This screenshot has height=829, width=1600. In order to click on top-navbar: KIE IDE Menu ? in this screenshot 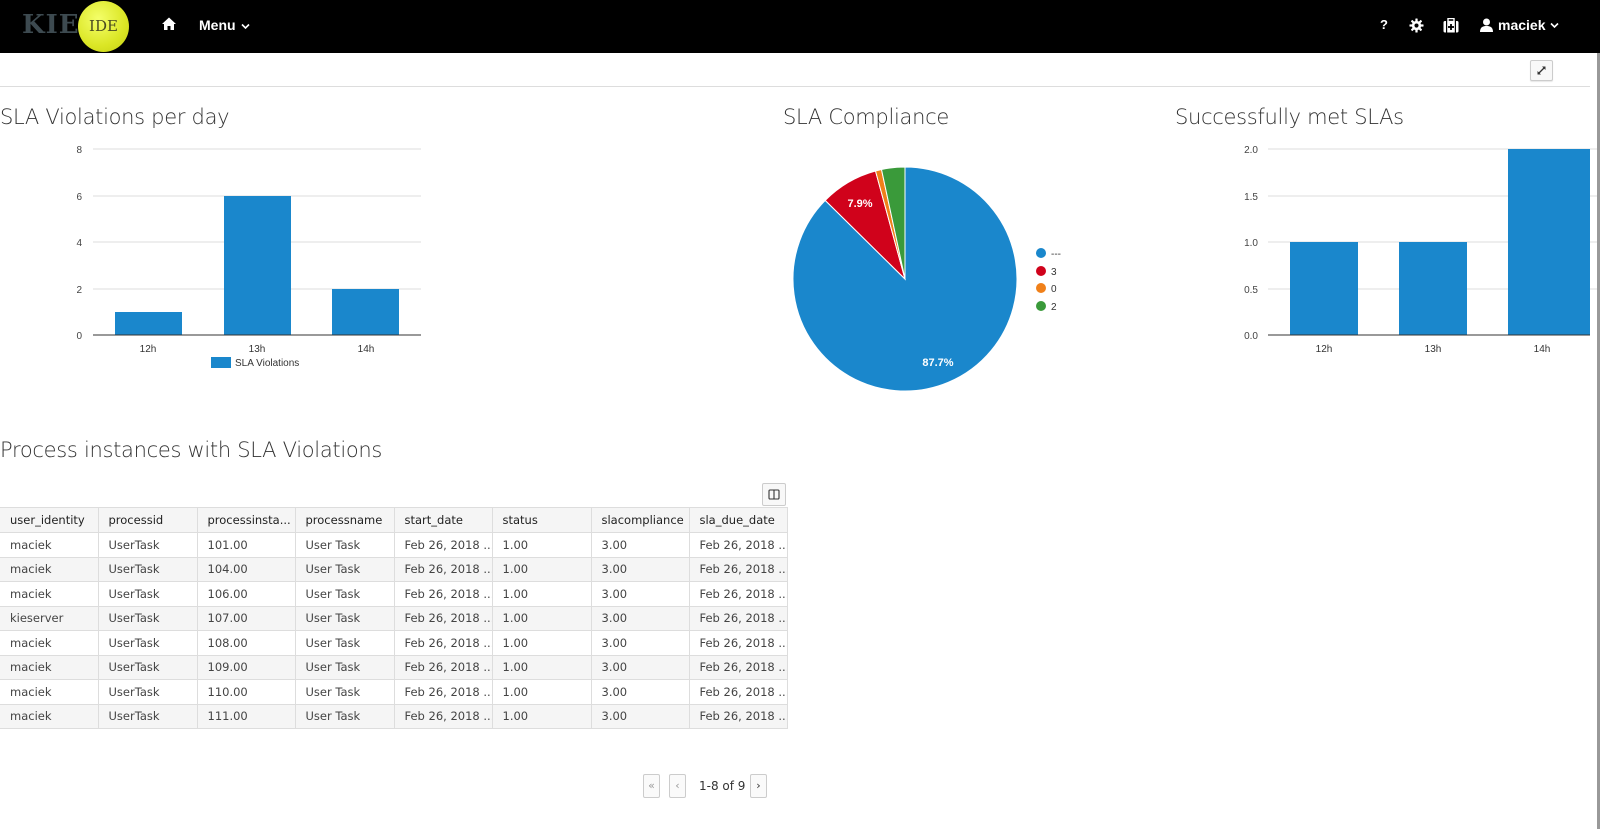, I will do `click(800, 26)`.